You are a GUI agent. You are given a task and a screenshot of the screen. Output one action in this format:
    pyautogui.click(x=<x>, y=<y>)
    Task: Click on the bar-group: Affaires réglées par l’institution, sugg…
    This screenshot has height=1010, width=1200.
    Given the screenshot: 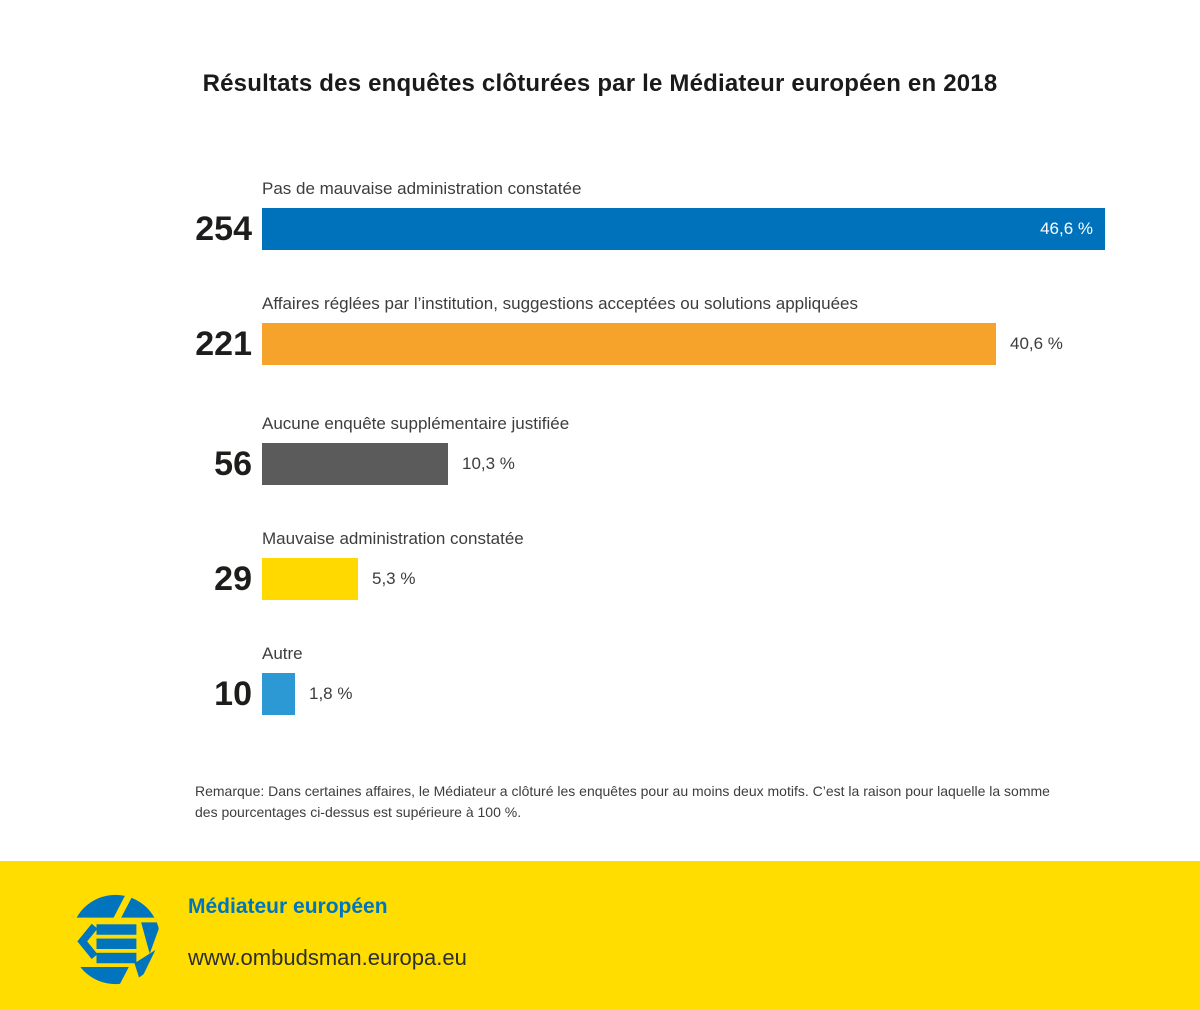 What is the action you would take?
    pyautogui.click(x=600, y=329)
    